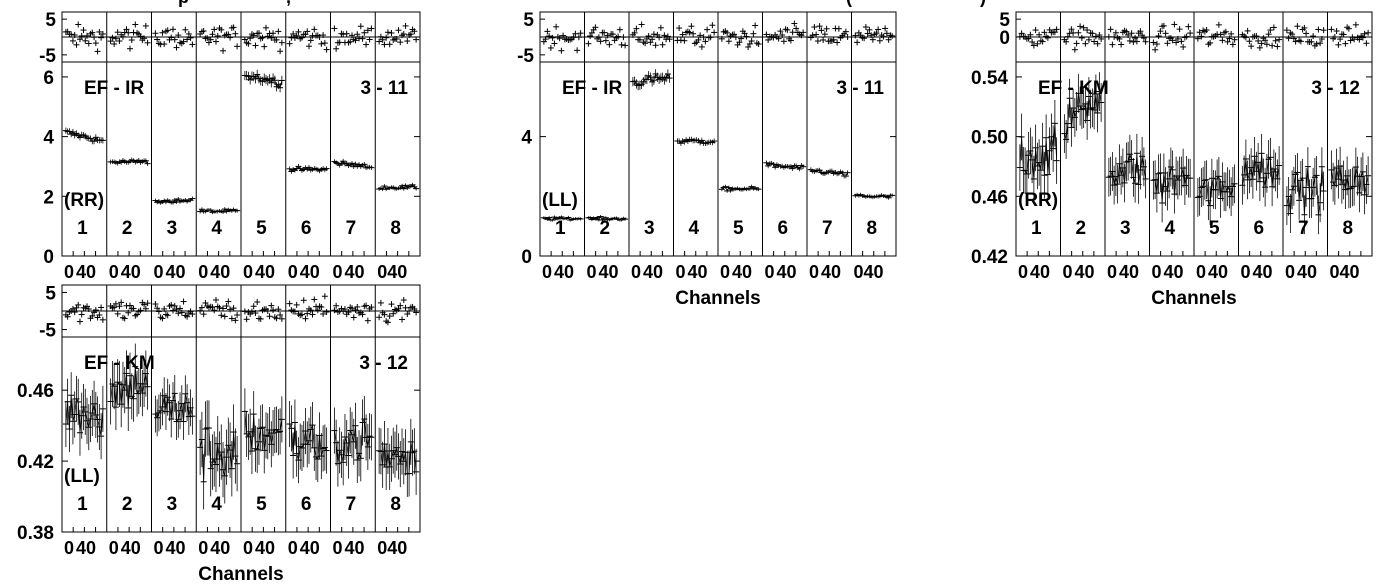  Describe the element at coordinates (35, 533) in the screenshot. I see `main-ytick-label: 0.38` at that location.